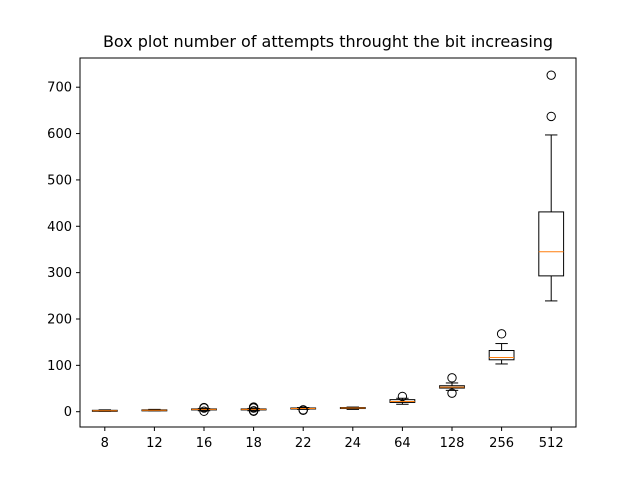 The image size is (640, 480). I want to click on x-tick-label: 128, so click(452, 443).